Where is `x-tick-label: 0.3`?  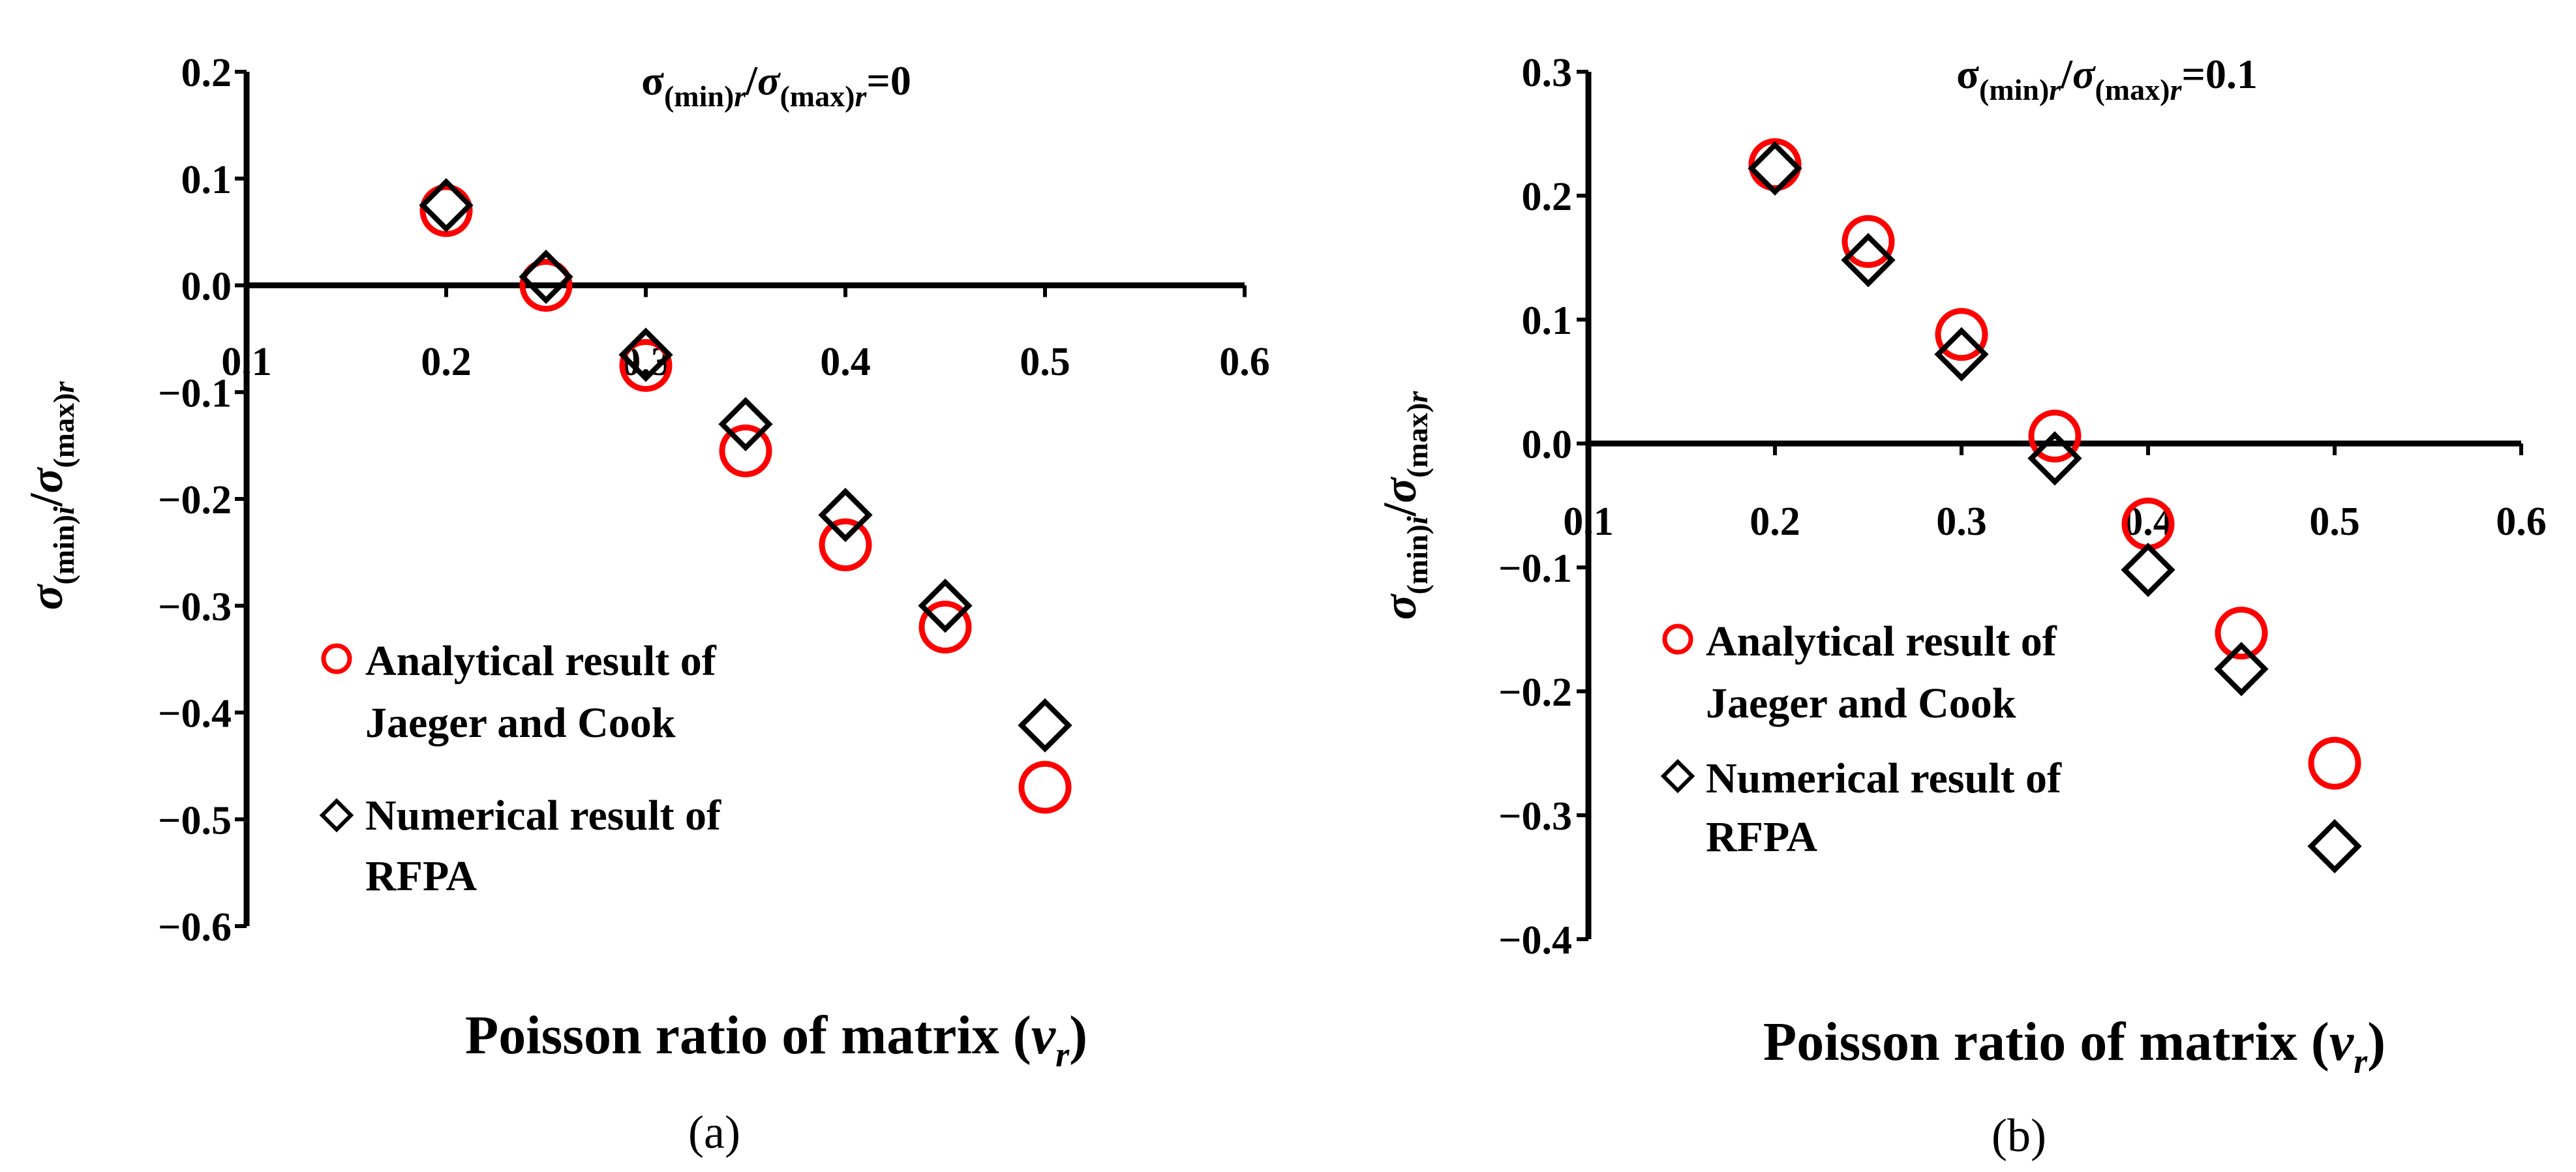 x-tick-label: 0.3 is located at coordinates (1961, 522).